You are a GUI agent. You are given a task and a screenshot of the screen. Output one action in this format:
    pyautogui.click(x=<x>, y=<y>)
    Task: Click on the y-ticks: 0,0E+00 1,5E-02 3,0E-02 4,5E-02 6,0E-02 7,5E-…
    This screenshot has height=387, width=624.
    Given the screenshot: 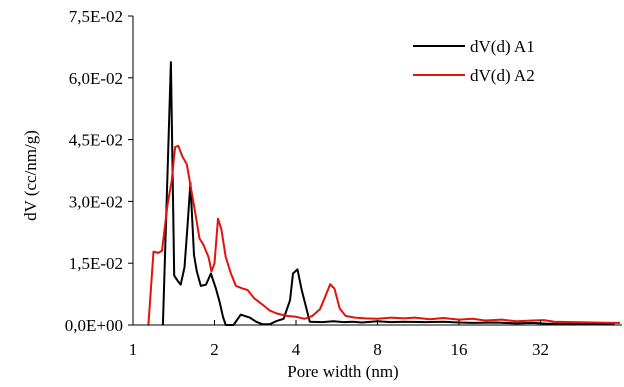 What is the action you would take?
    pyautogui.click(x=99, y=171)
    